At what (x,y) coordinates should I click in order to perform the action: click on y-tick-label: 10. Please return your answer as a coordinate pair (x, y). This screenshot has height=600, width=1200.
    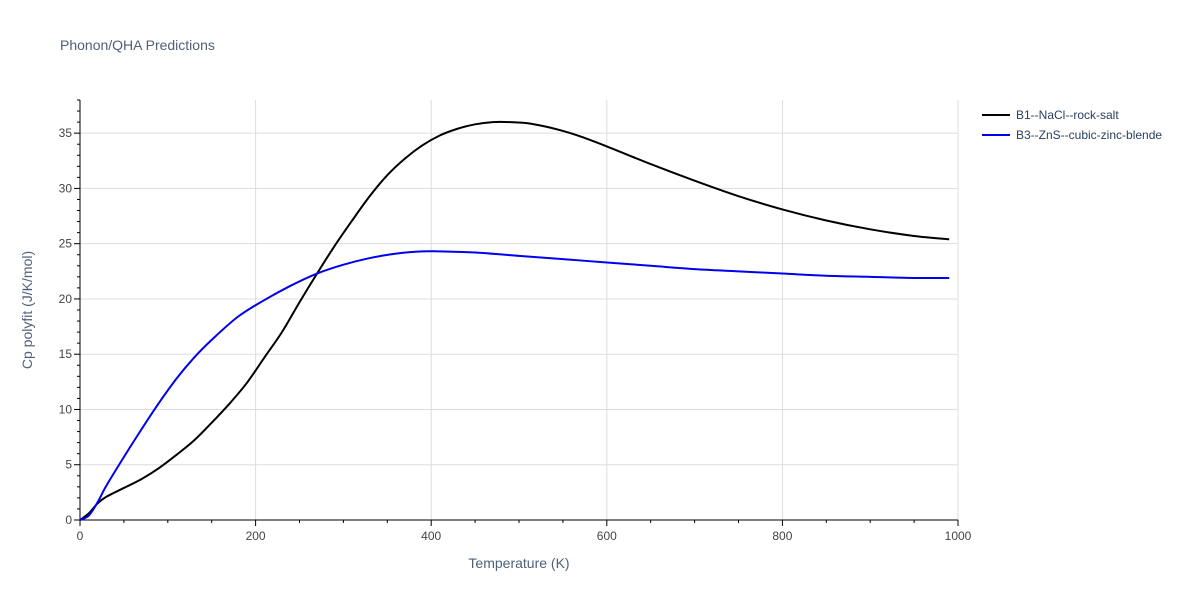
    Looking at the image, I should click on (66, 409).